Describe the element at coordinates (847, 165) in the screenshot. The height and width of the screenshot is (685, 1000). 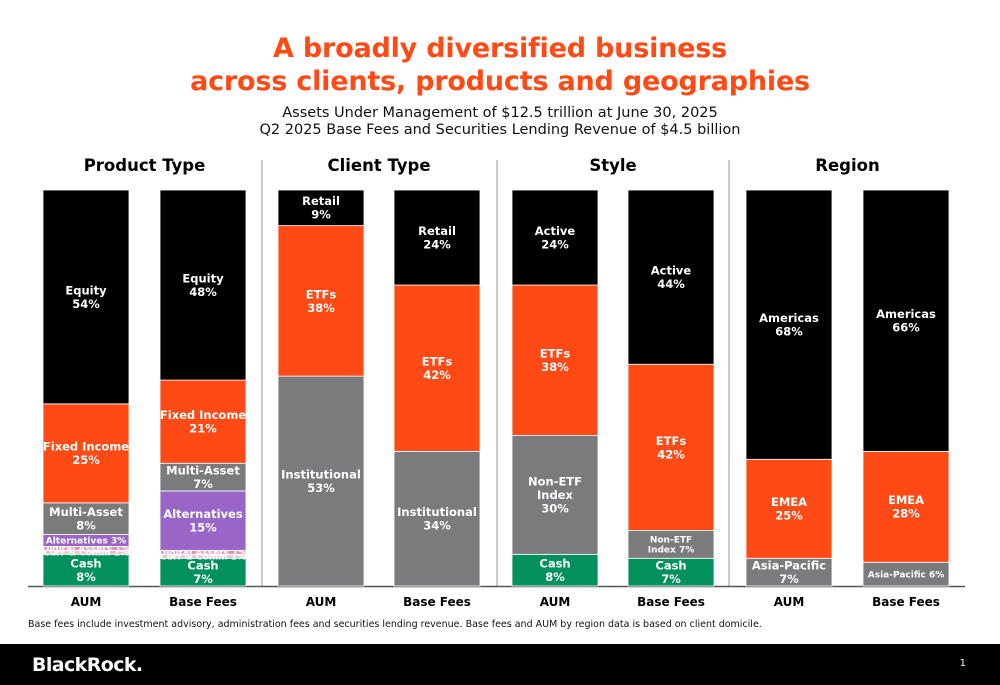
I see `group-title: Region` at that location.